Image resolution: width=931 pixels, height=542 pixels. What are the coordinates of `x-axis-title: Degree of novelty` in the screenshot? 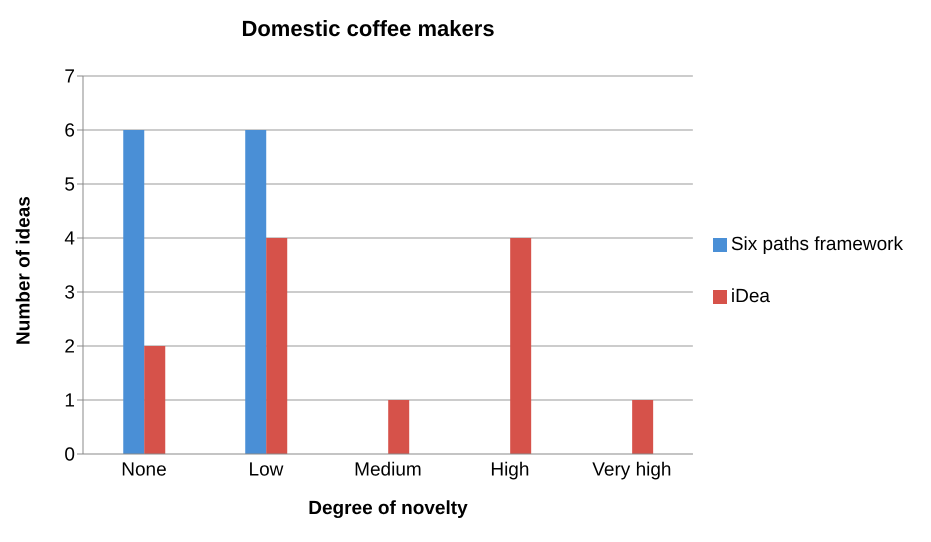 It's located at (388, 508).